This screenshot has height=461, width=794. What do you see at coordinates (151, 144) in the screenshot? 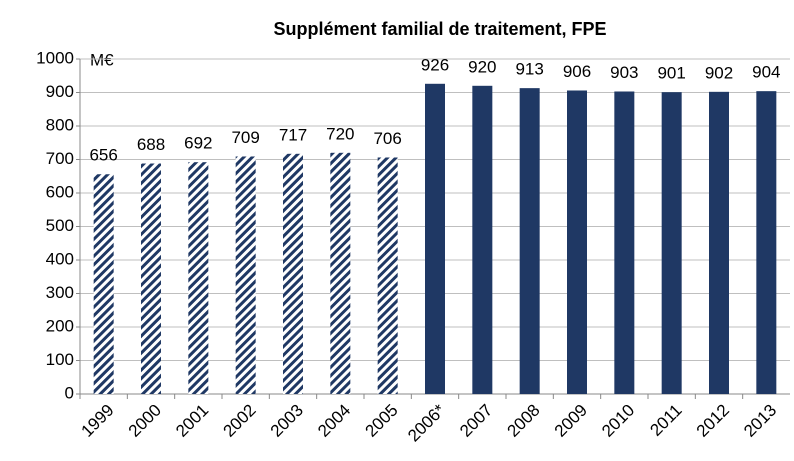
I see `value-label: 688` at bounding box center [151, 144].